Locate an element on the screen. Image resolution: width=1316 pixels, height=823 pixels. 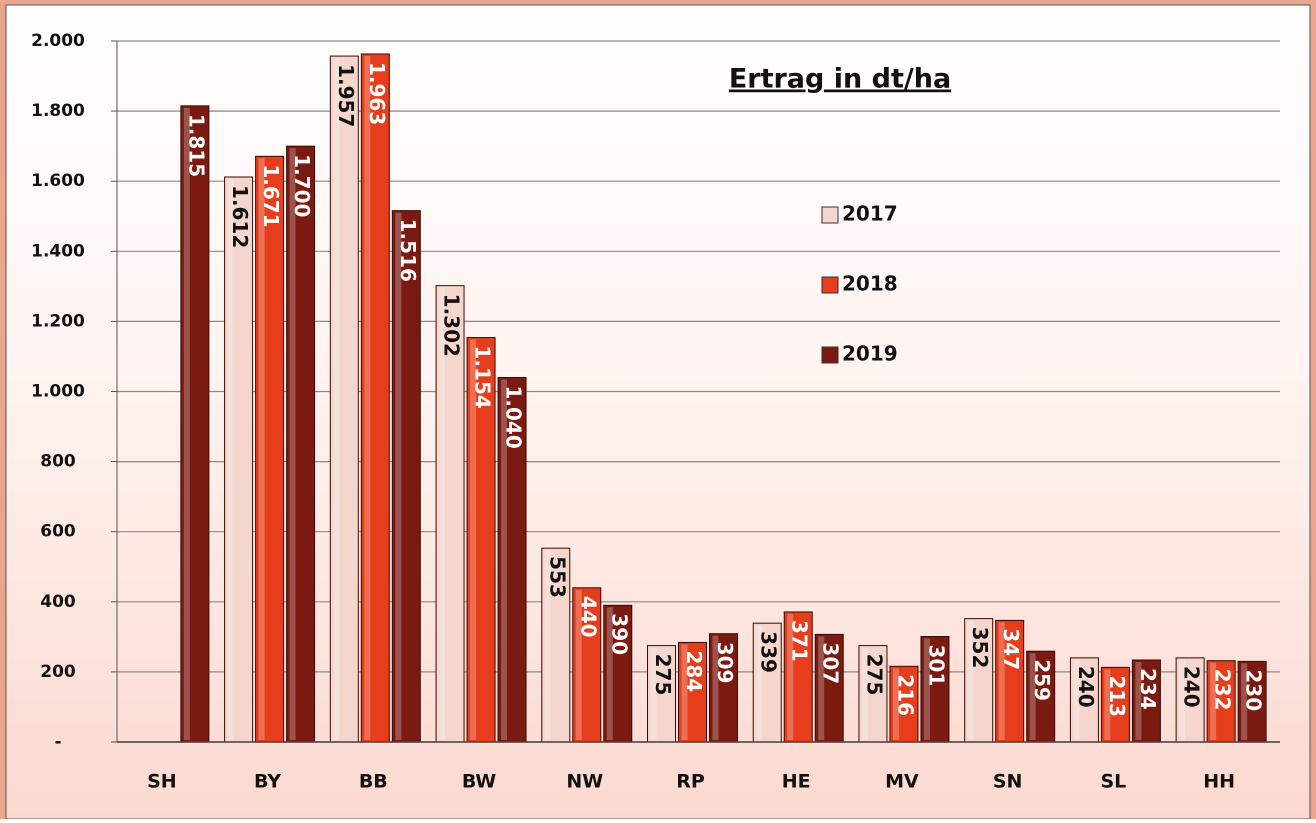
x-tick-label: BY is located at coordinates (267, 782).